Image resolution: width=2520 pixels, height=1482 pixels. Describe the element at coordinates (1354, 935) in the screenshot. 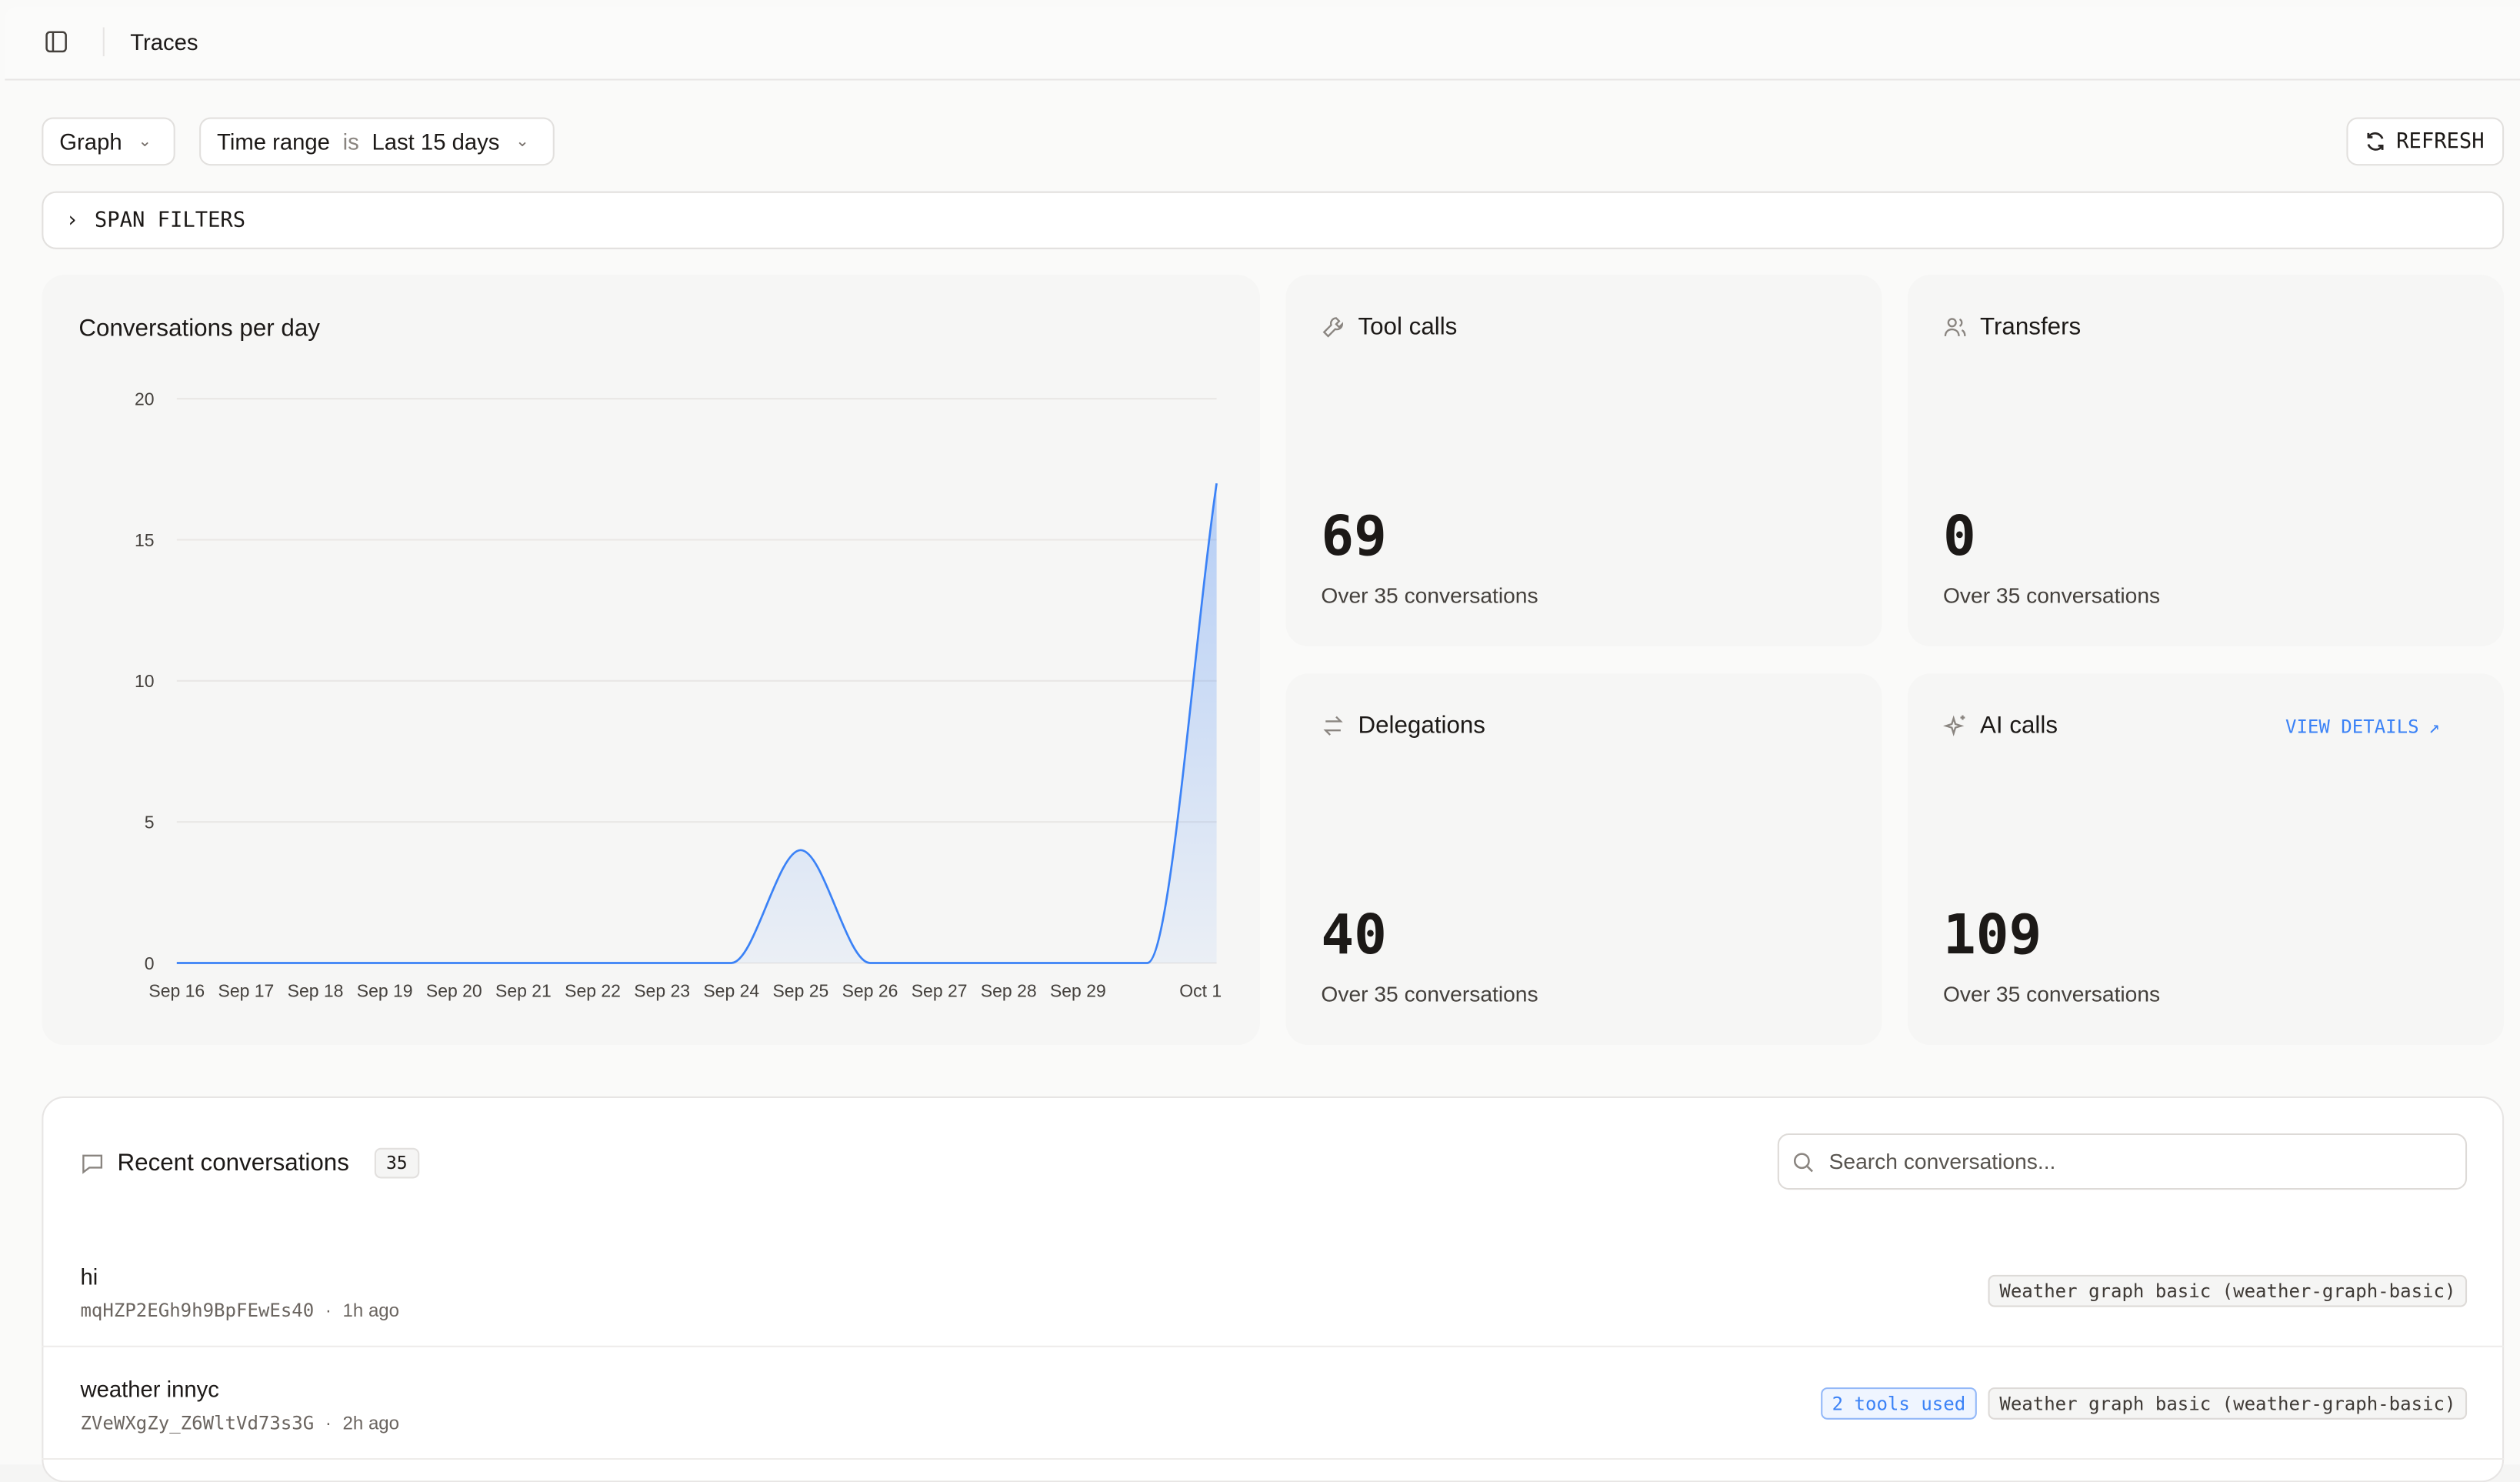

I see `delegations-value: 40` at that location.